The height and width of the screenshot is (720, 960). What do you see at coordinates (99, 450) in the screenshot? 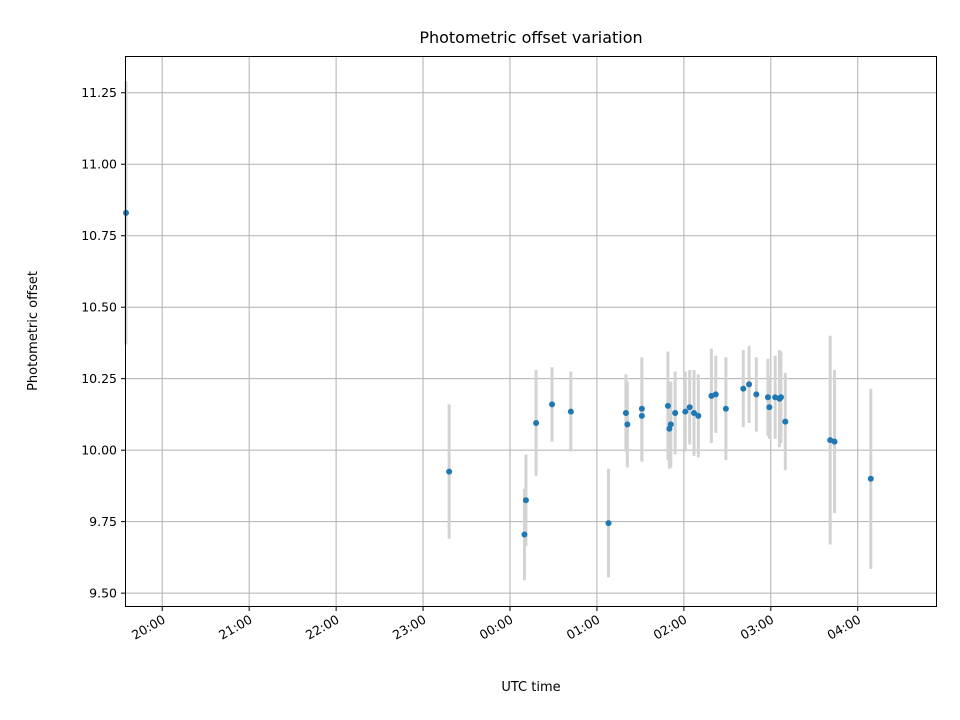
I see `y-tick-label: 10.00` at bounding box center [99, 450].